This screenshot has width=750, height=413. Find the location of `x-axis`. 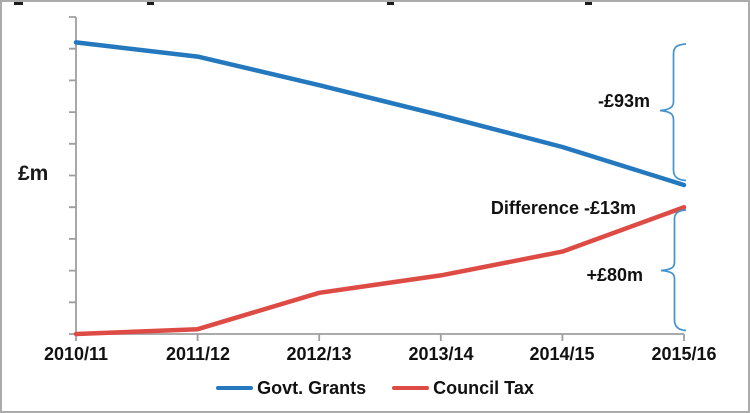

x-axis is located at coordinates (380, 337).